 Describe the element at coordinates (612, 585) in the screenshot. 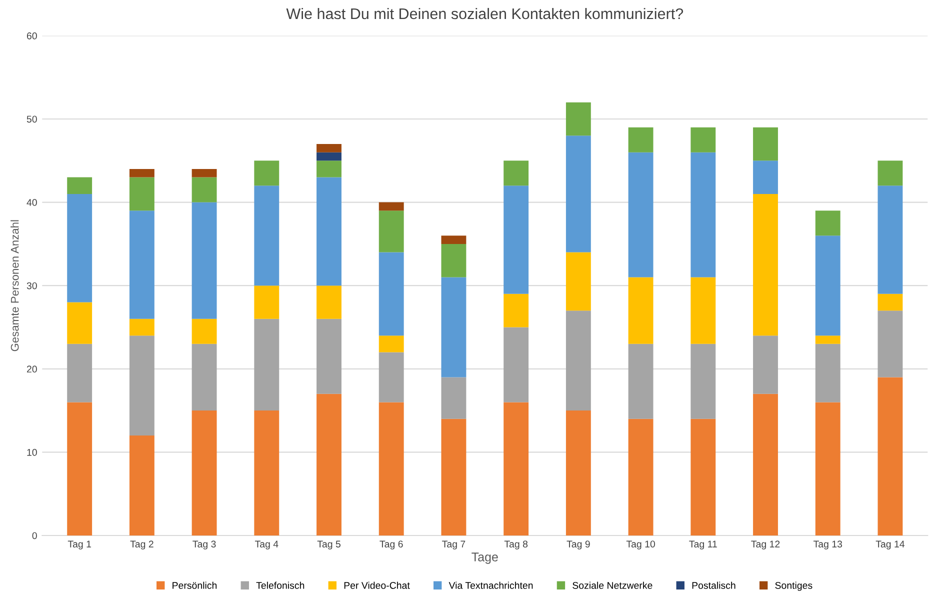

I see `legend-label: Soziale Netzwerke` at that location.